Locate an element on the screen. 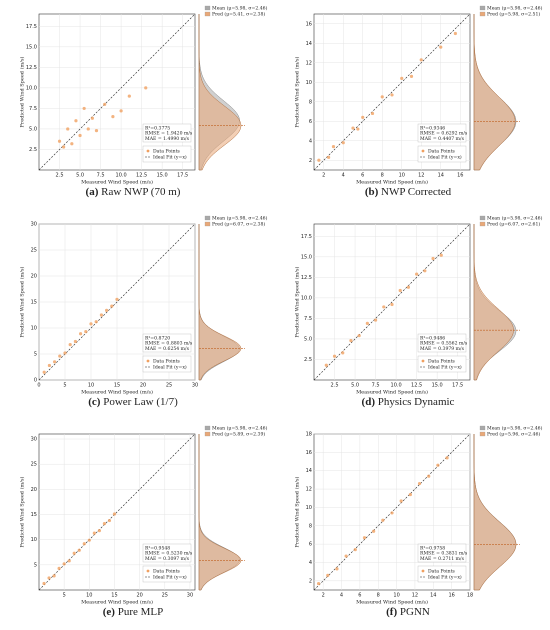 This screenshot has height=630, width=550. y-tick-label: 7.5 is located at coordinates (33, 109).